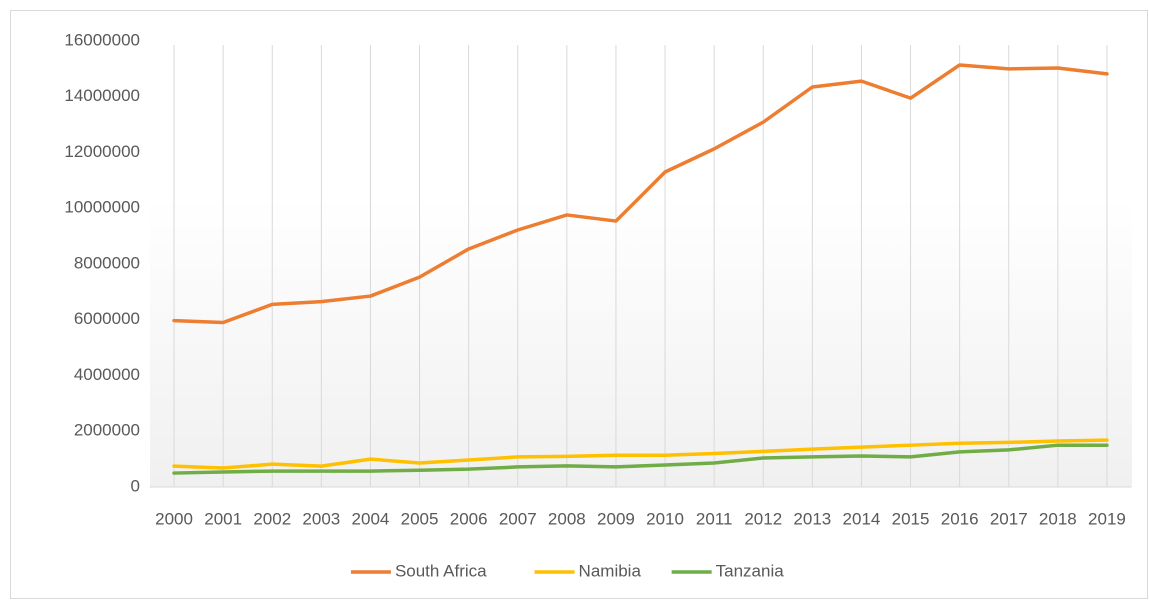  What do you see at coordinates (862, 518) in the screenshot?
I see `x-tick-label: 2014` at bounding box center [862, 518].